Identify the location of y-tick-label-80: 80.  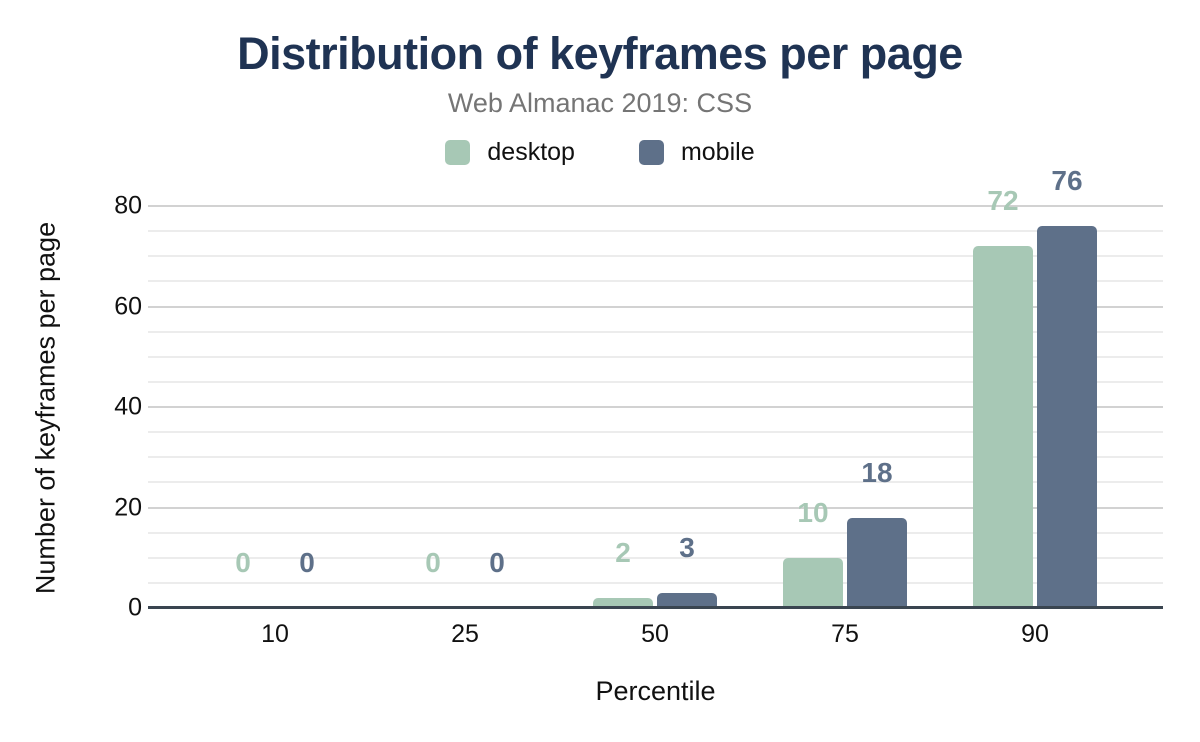
(128, 205).